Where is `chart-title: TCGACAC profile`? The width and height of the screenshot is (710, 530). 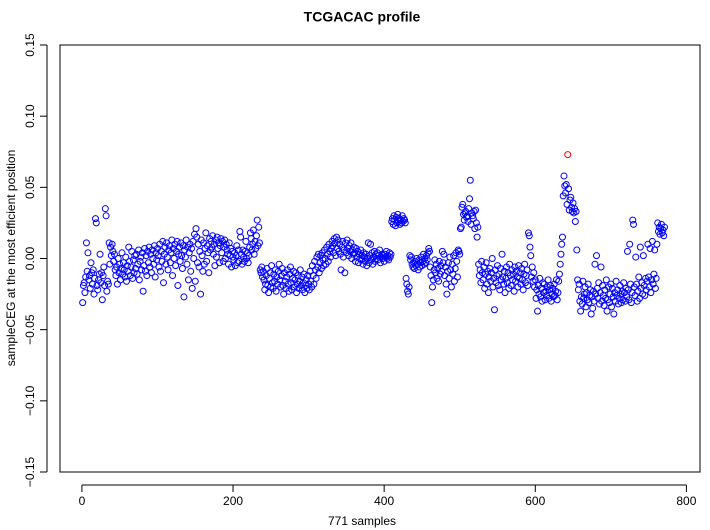 chart-title: TCGACAC profile is located at coordinates (362, 17).